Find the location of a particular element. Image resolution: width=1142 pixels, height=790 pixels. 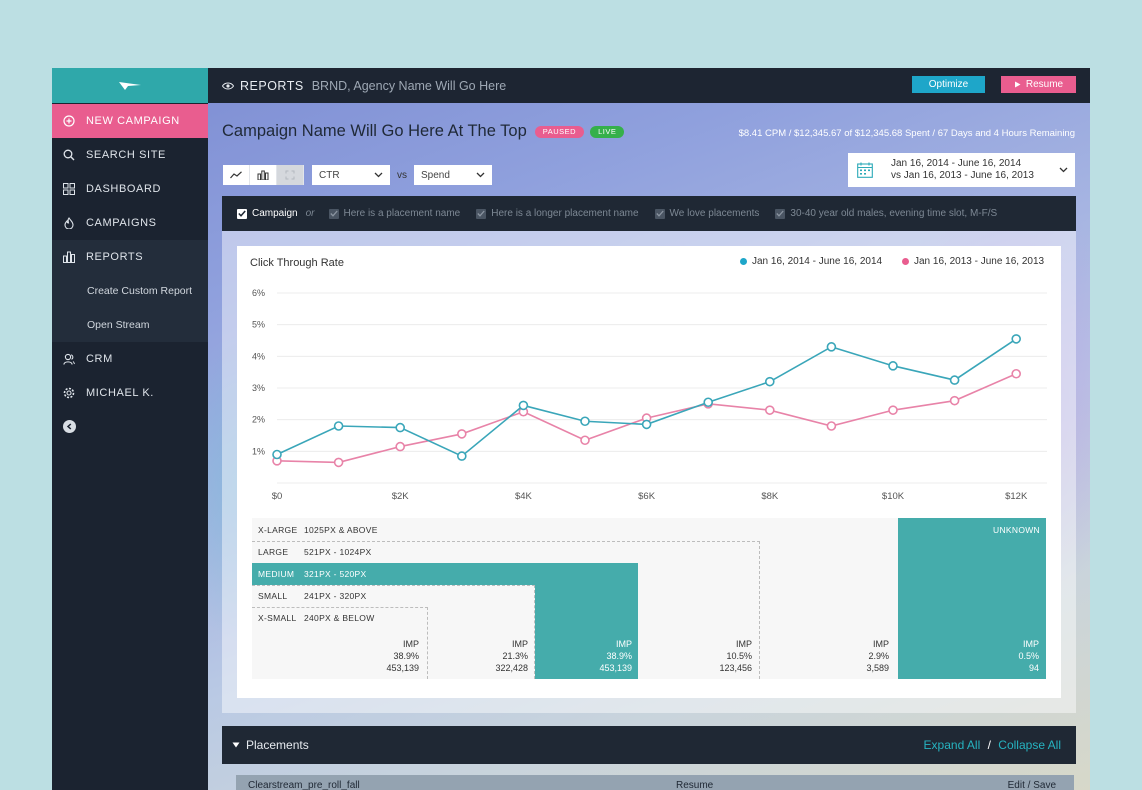

resume-label: Resume is located at coordinates (1044, 84).